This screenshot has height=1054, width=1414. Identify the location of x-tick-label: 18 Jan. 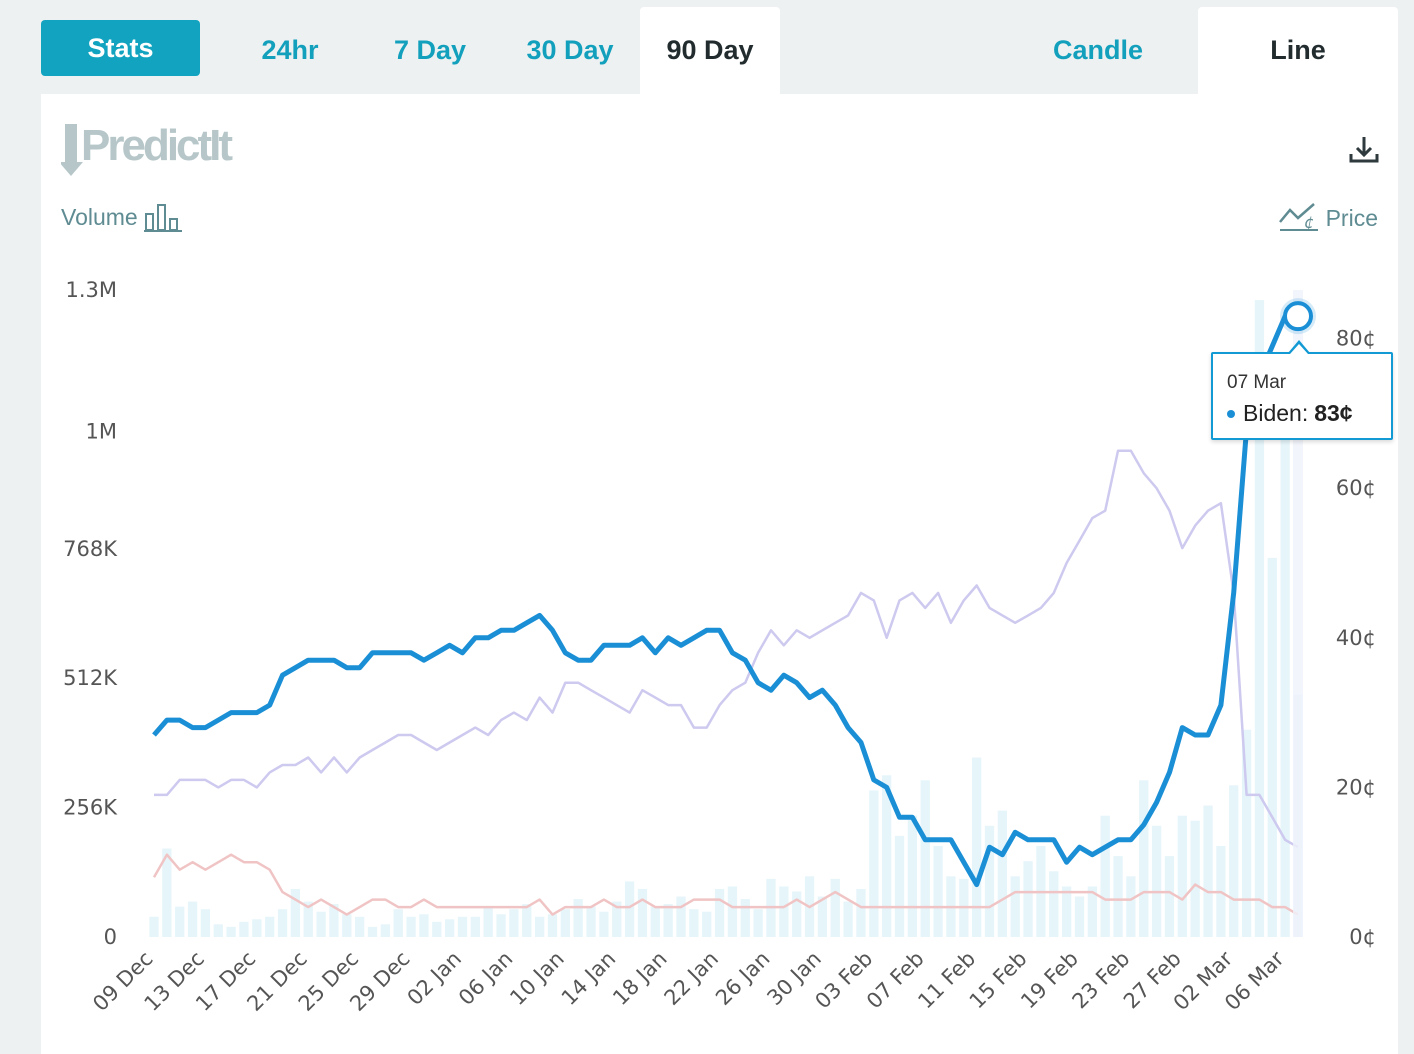
(639, 978).